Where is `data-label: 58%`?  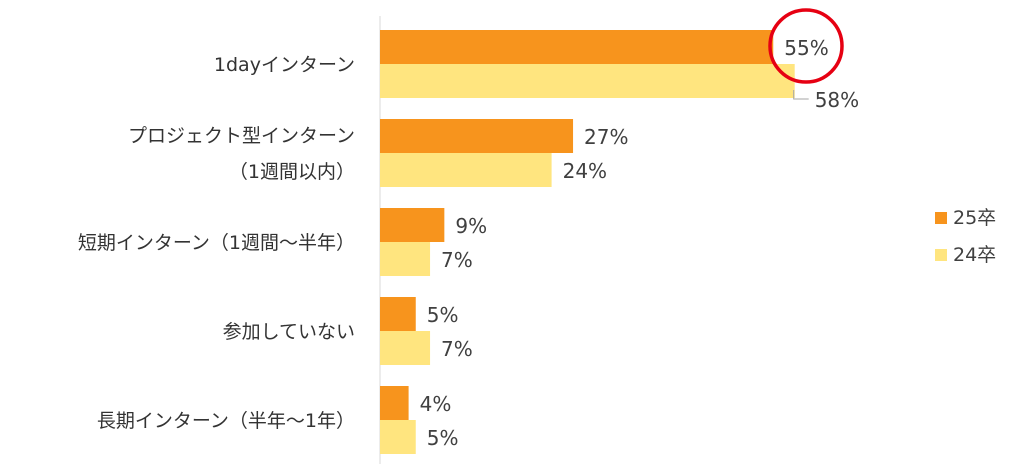
data-label: 58% is located at coordinates (837, 100).